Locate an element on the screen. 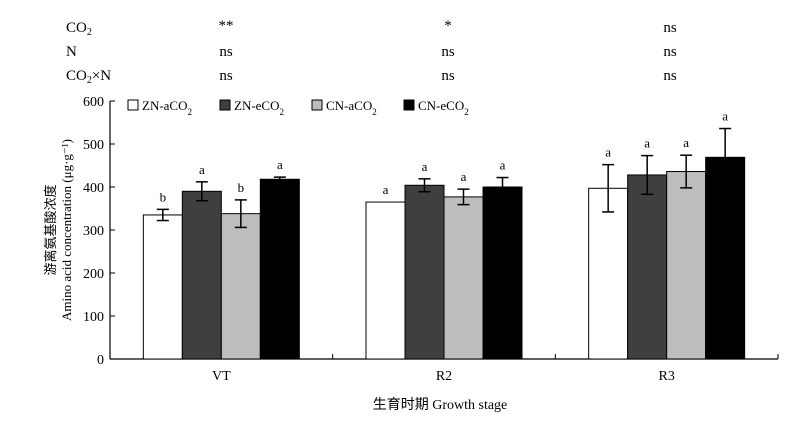  y-tick-label: 500 is located at coordinates (93, 145).